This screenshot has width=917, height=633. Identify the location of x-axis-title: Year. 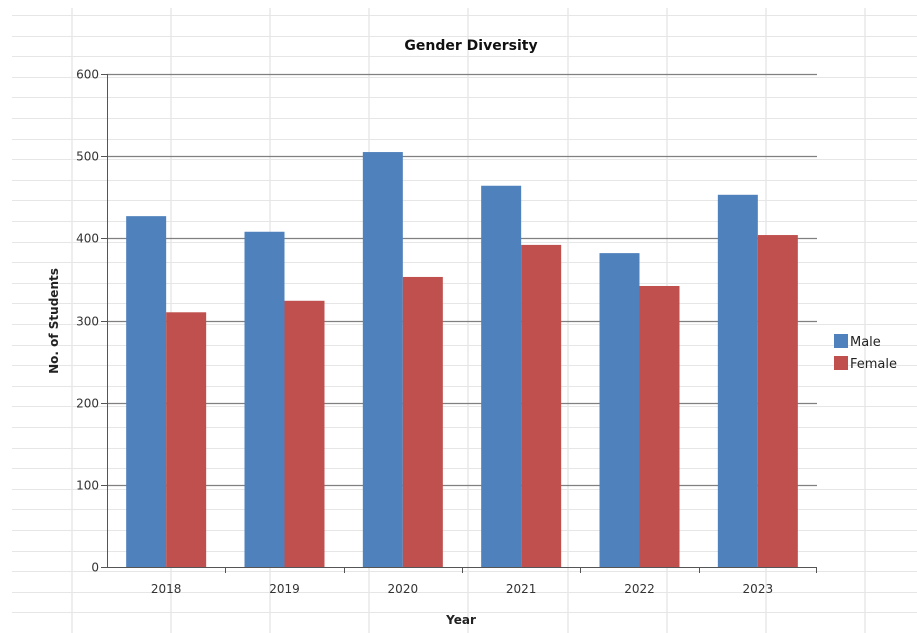
(460, 620).